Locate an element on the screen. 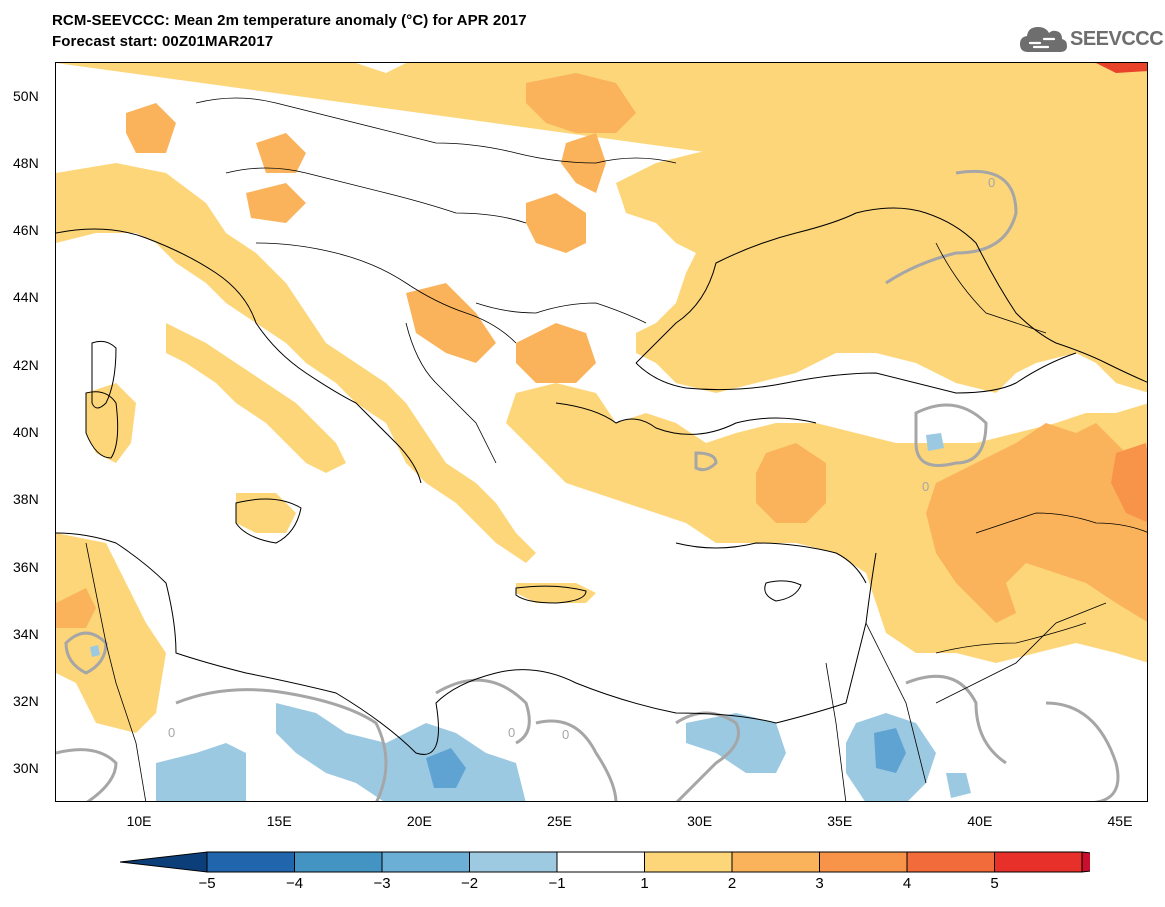 The height and width of the screenshot is (907, 1165). lon-tick-label: 35E is located at coordinates (840, 821).